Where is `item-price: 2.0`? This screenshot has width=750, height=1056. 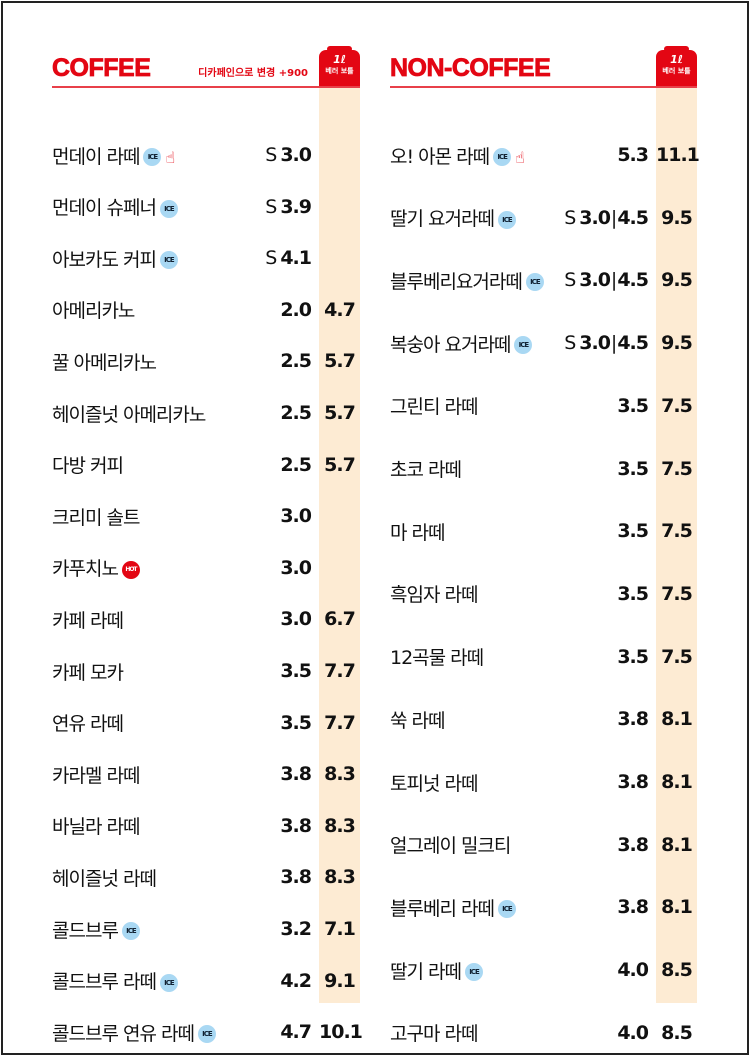
item-price: 2.0 is located at coordinates (296, 310).